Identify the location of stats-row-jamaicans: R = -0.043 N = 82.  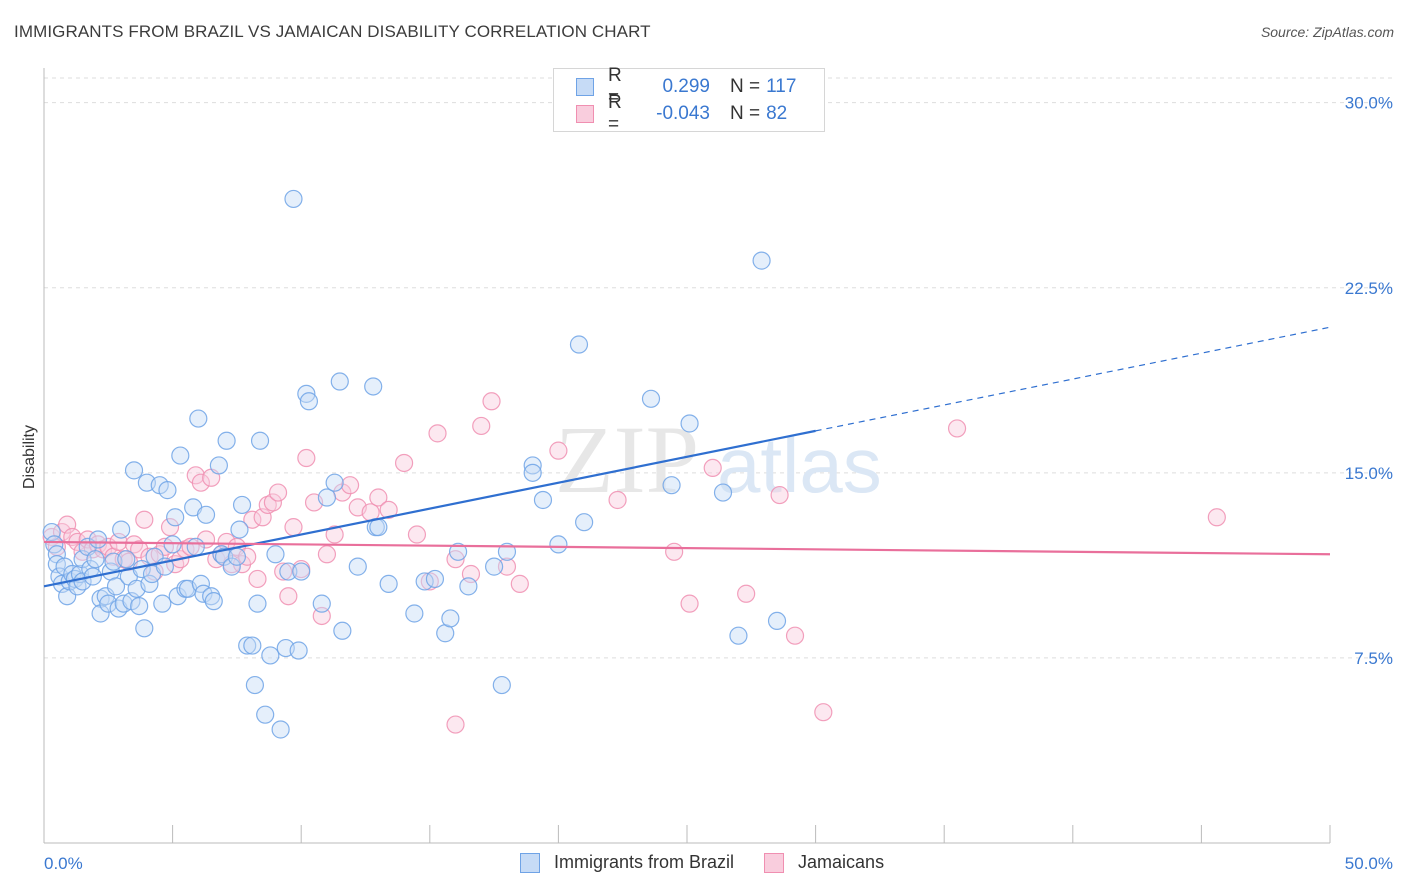
(682, 113).